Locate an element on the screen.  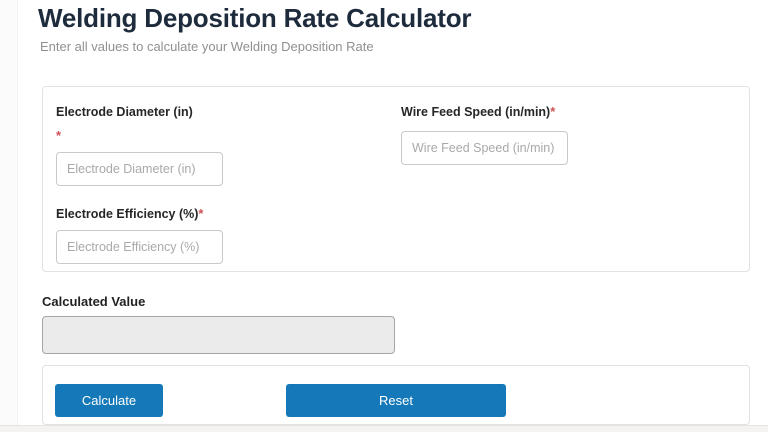
calculated-value-label: Calculated Value is located at coordinates (94, 301).